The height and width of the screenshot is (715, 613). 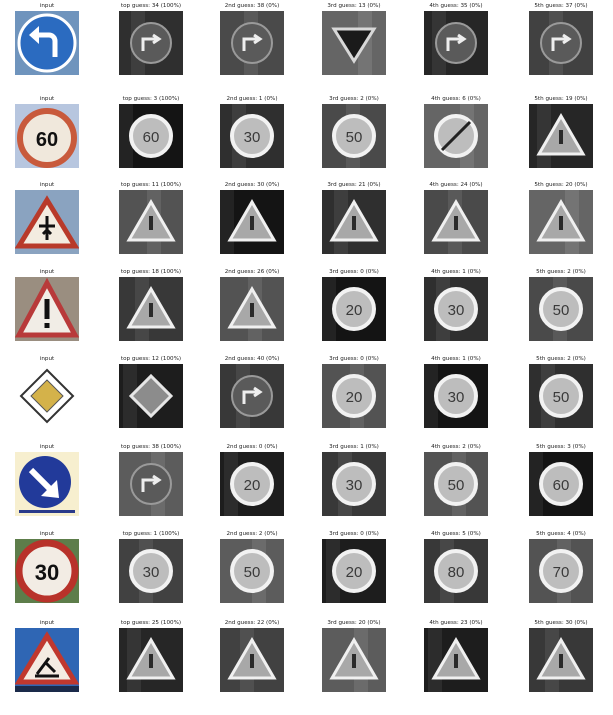 I want to click on keep-right-sign, so click(x=252, y=43).